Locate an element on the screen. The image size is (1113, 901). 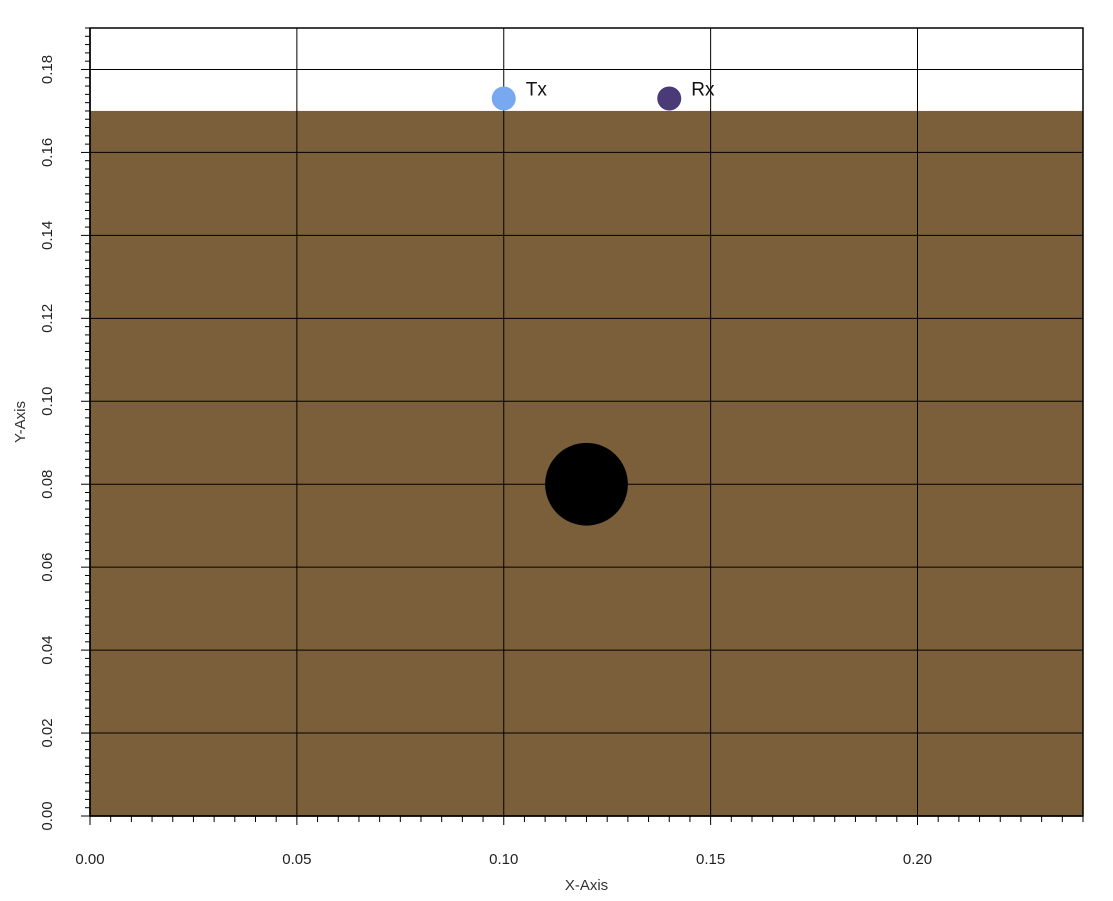
y-tick-label: 0.04 is located at coordinates (47, 650).